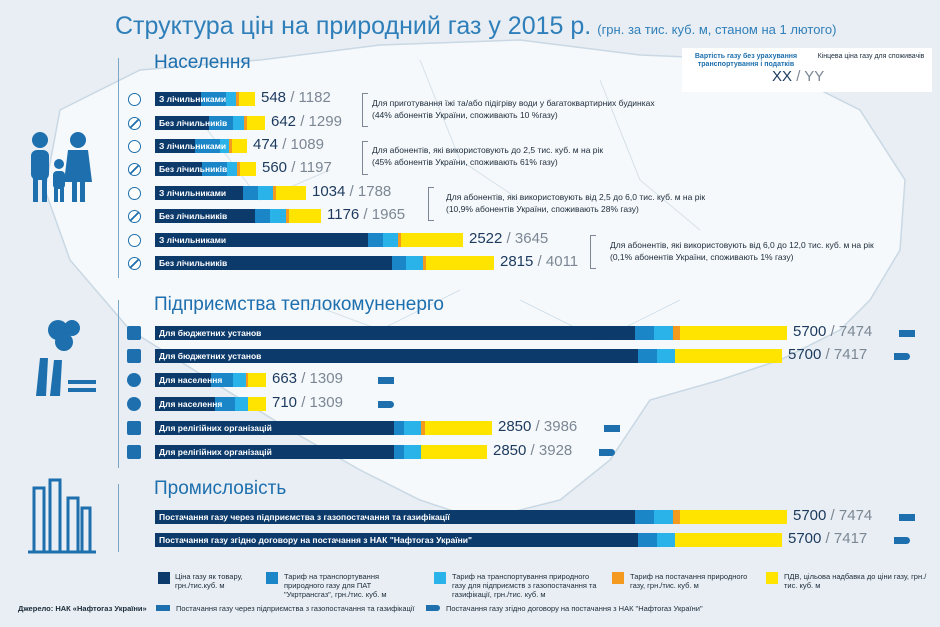  Describe the element at coordinates (164, 578) in the screenshot. I see `legend-swatch-gas` at that location.